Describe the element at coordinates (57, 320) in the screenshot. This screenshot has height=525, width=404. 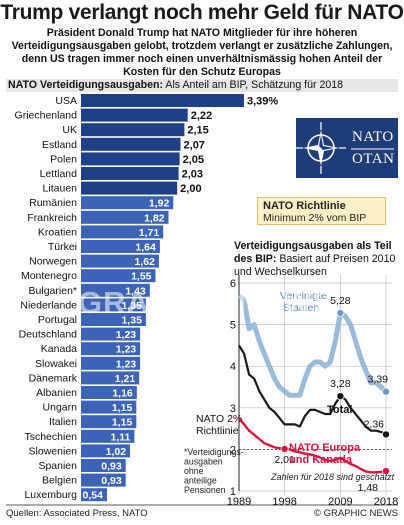
I see `bar-category-label: Portugal` at that location.